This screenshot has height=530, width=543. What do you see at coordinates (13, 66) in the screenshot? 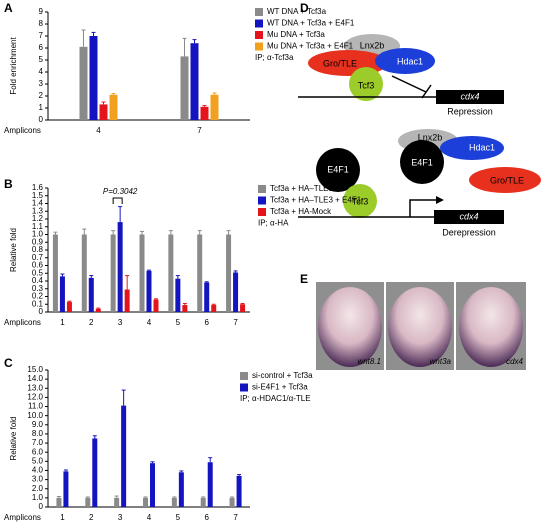
I see `y-axis-label: Fold enrichment` at bounding box center [13, 66].